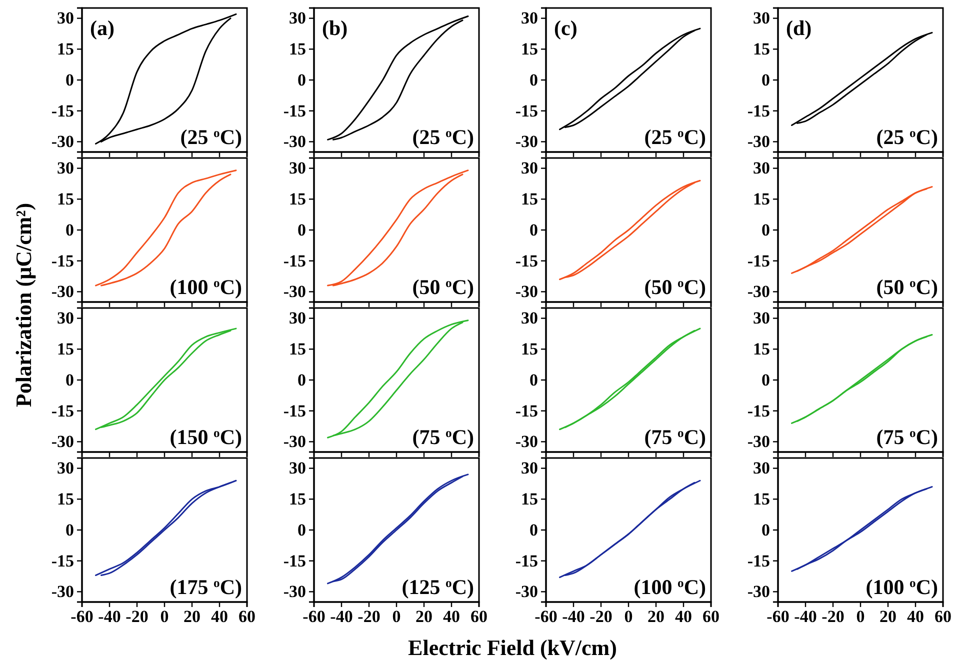 The height and width of the screenshot is (664, 963). What do you see at coordinates (512, 647) in the screenshot?
I see `x-axis-title: Electric Field (kV/cm)` at bounding box center [512, 647].